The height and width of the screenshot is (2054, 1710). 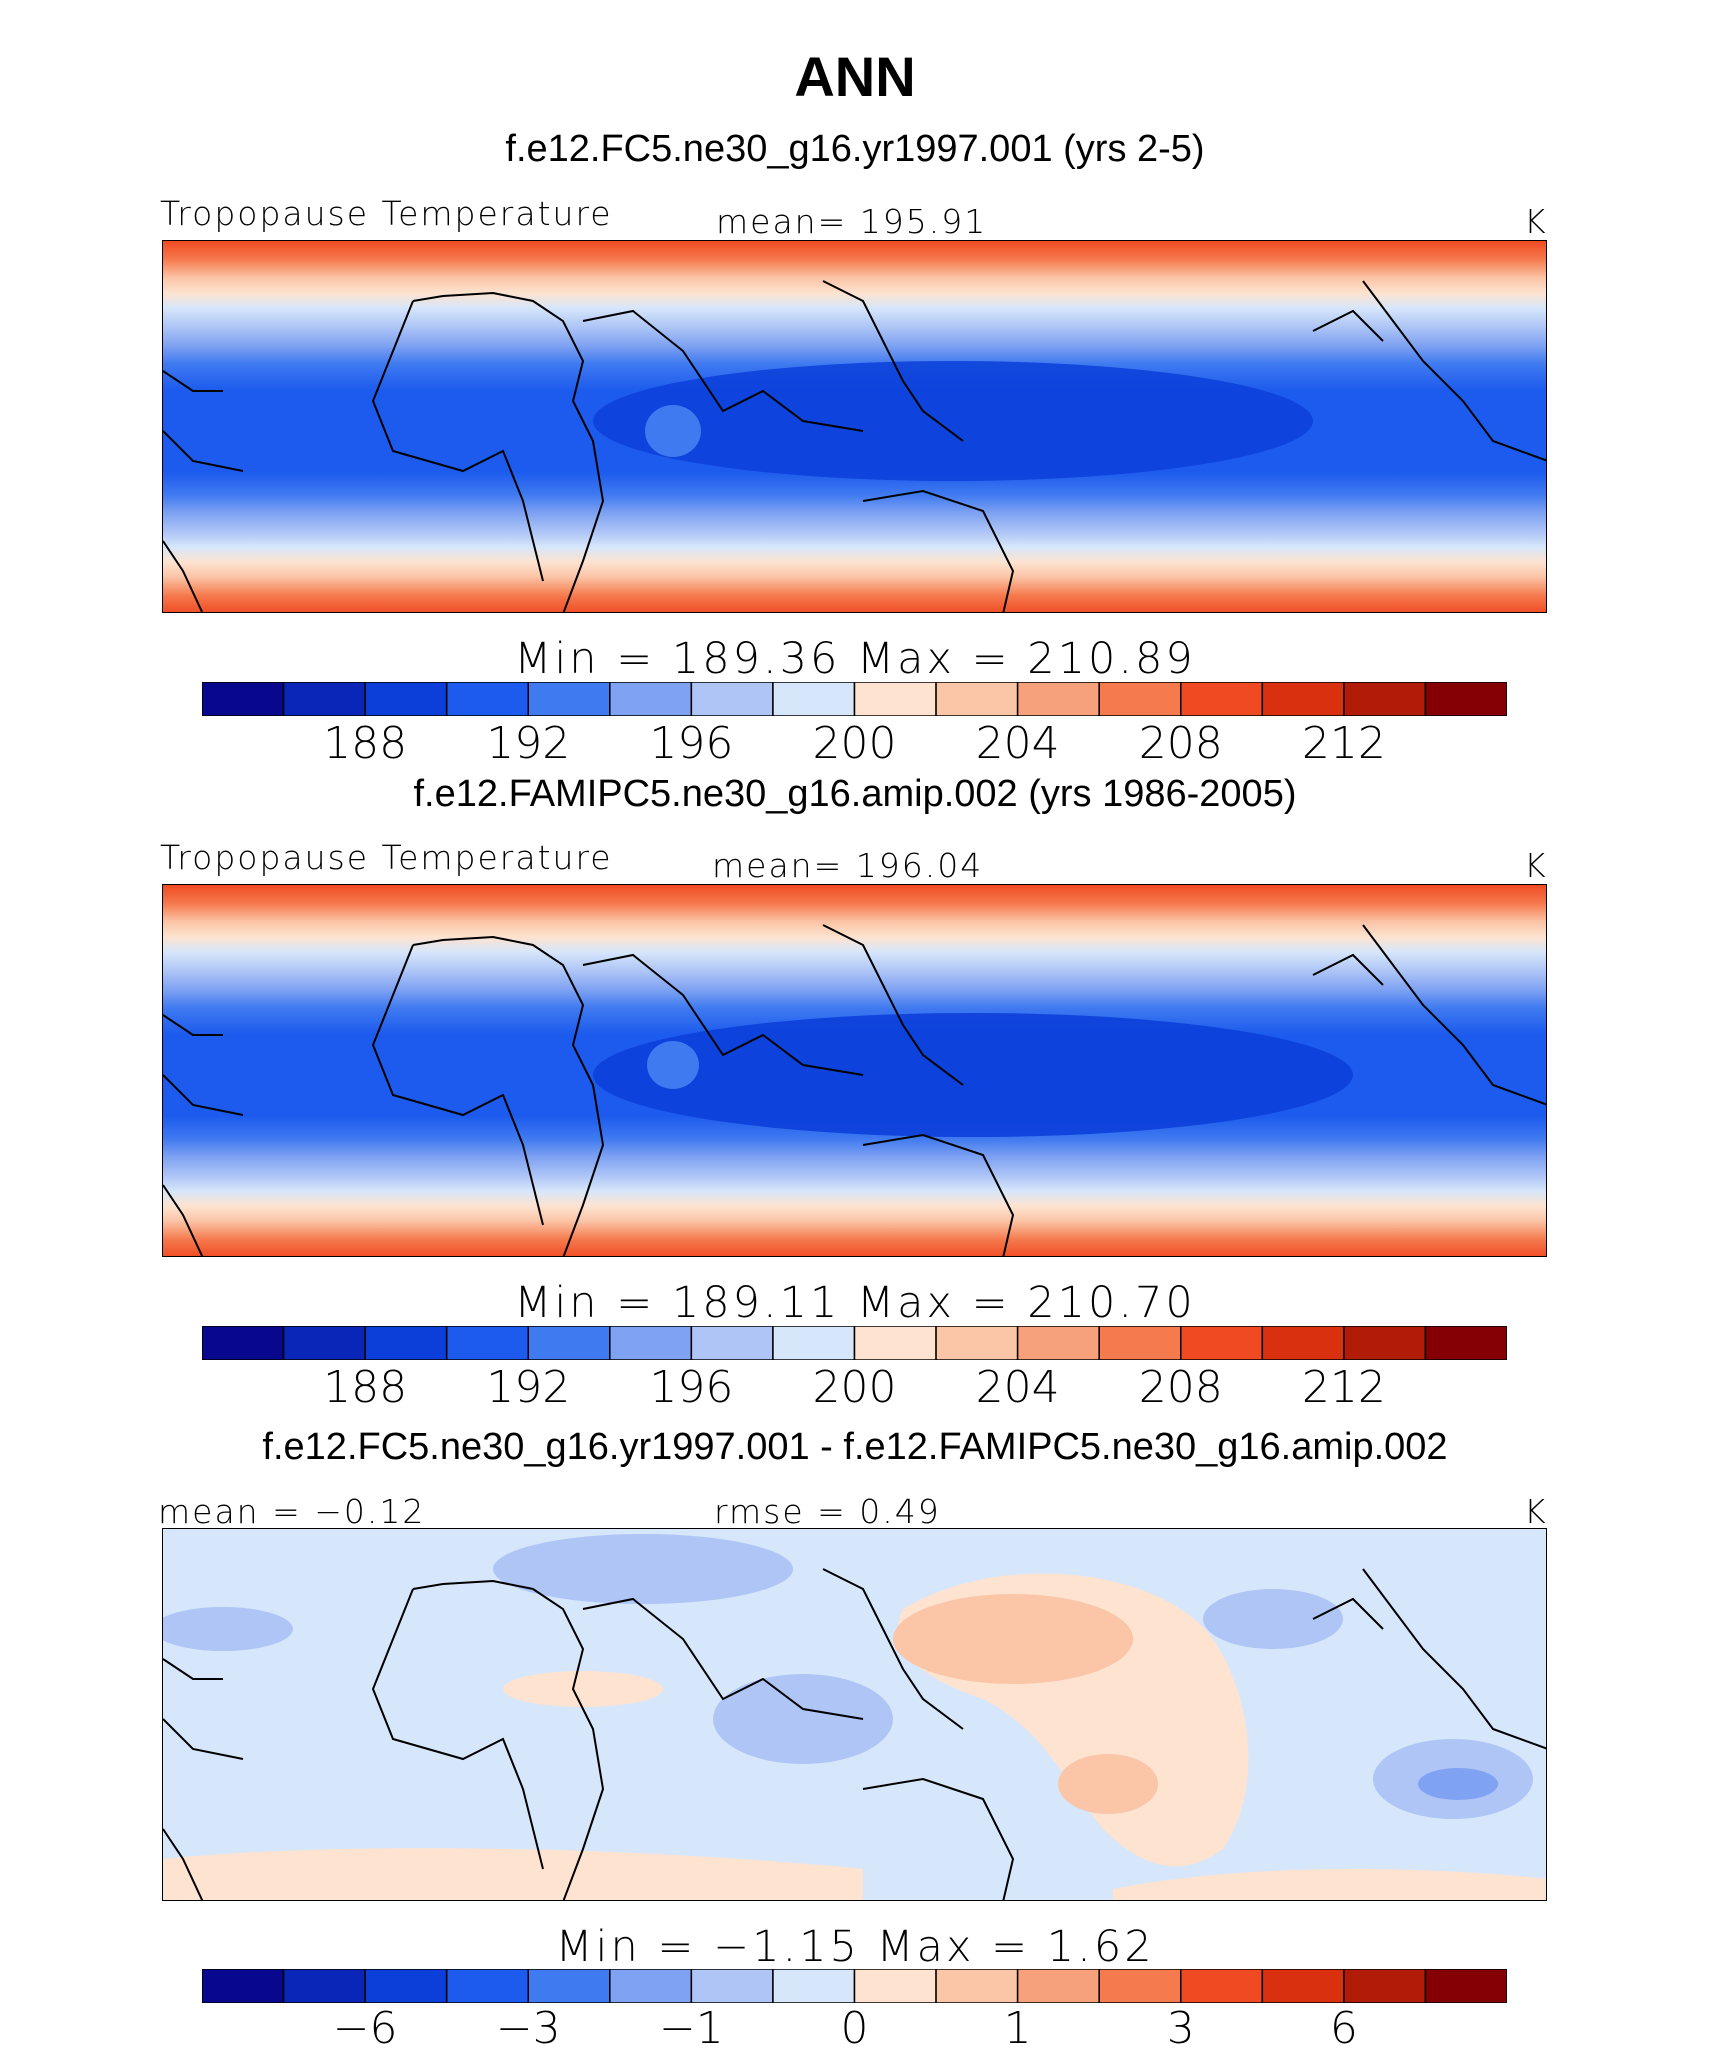 What do you see at coordinates (852, 221) in the screenshot?
I see `mean-label: mean= 195.91` at bounding box center [852, 221].